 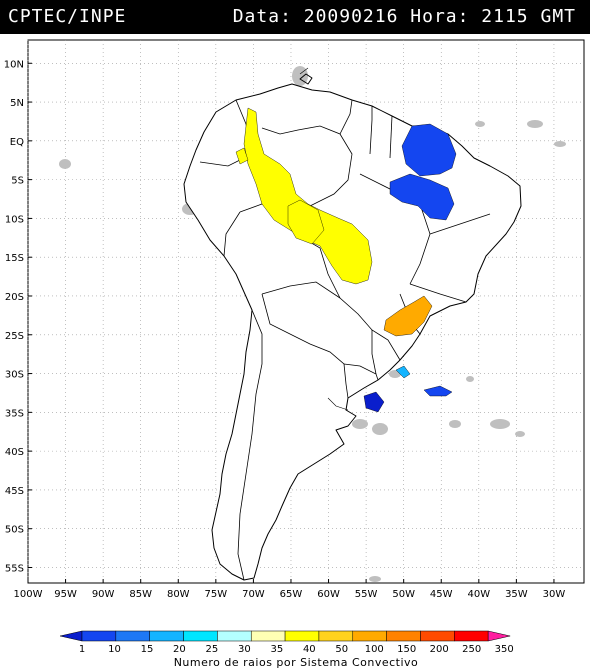 What do you see at coordinates (441, 594) in the screenshot?
I see `lon-label: 45W` at bounding box center [441, 594].